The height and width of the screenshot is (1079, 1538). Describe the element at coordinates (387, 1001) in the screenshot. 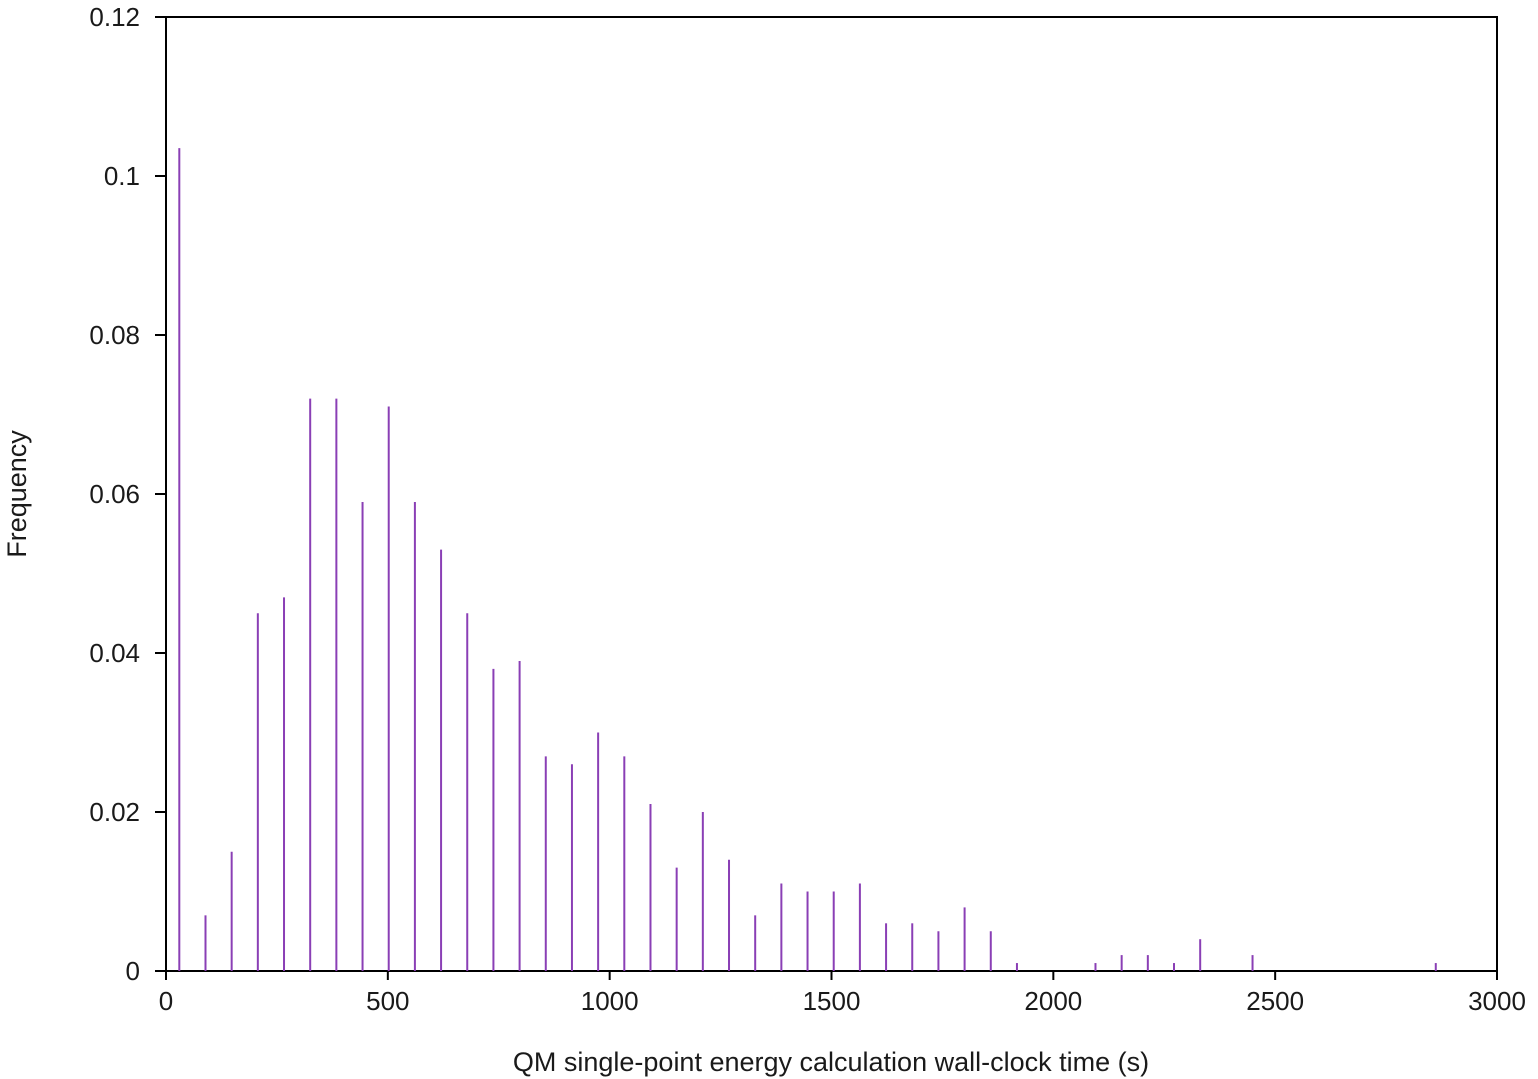

I see `x-tick-label: 500` at that location.